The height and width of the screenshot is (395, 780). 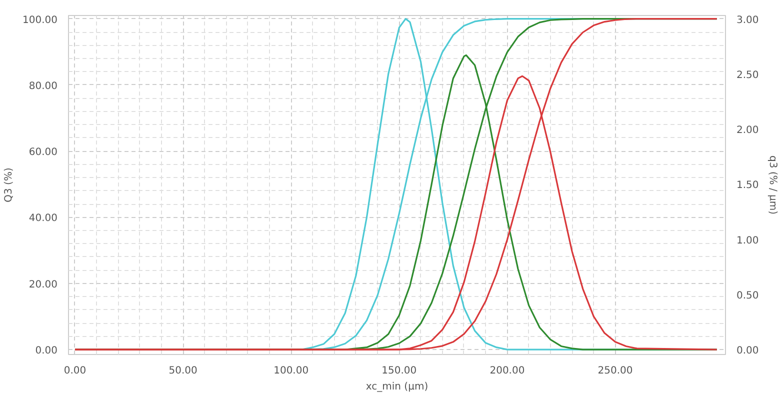 I want to click on y2-axis-title: q3 (% / µm), so click(x=772, y=185).